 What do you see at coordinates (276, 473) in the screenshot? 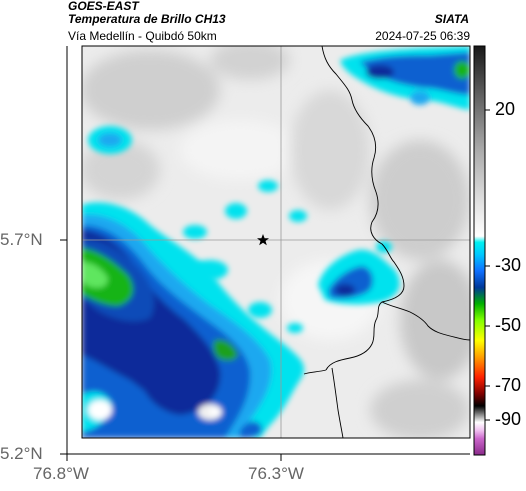
I see `lon-tick-label: 76.3°W` at bounding box center [276, 473].